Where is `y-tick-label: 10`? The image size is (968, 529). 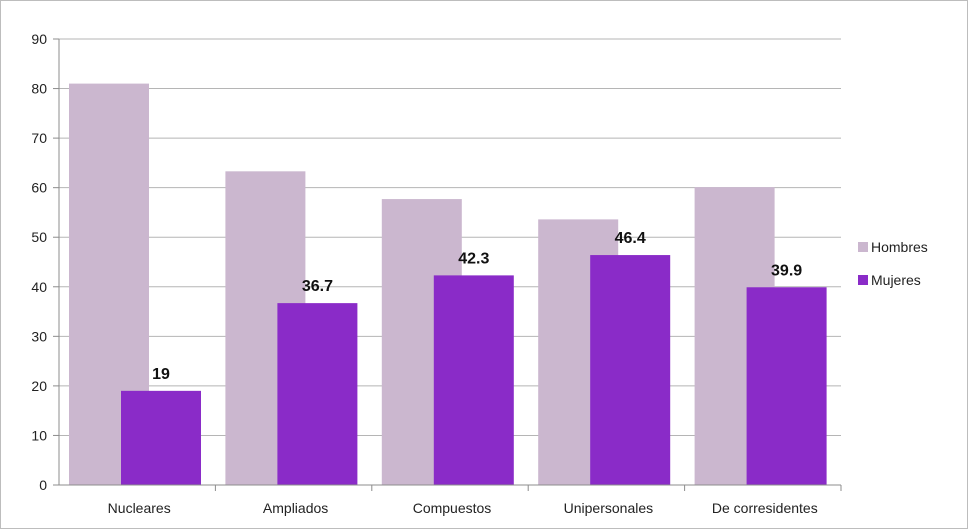 y-tick-label: 10 is located at coordinates (39, 435).